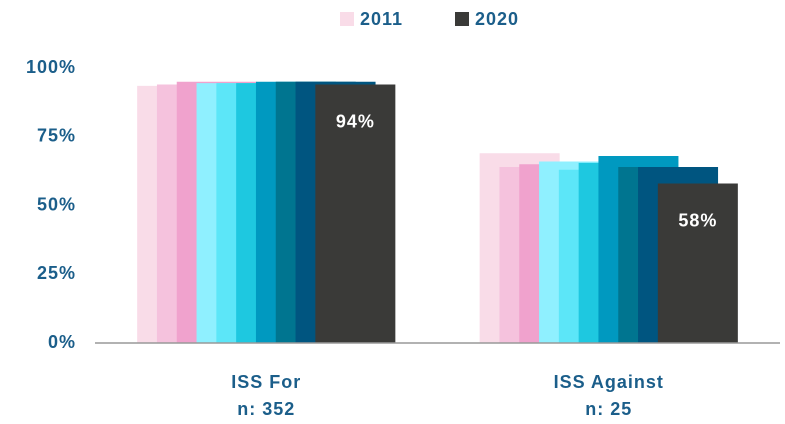 This screenshot has width=785, height=424. Describe the element at coordinates (266, 409) in the screenshot. I see `sample-size: n: 352` at that location.